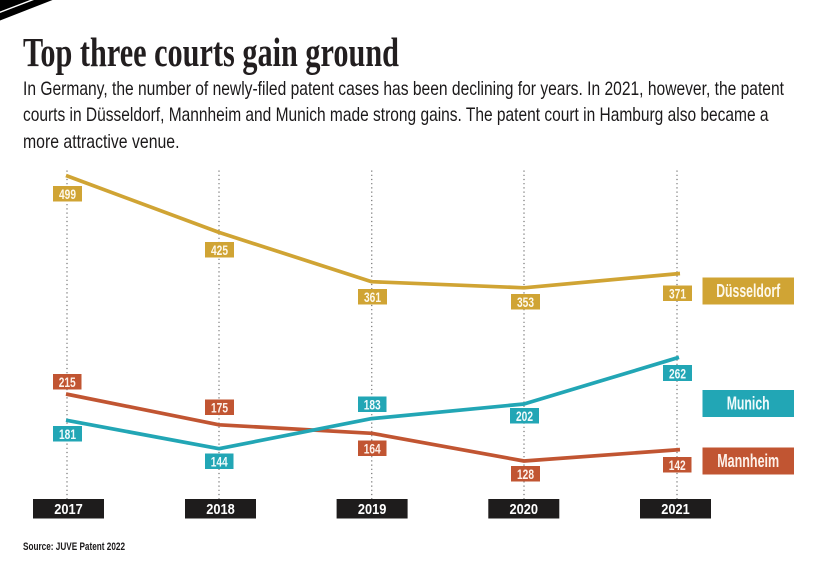  What do you see at coordinates (219, 461) in the screenshot?
I see `svg-text: 144` at bounding box center [219, 461].